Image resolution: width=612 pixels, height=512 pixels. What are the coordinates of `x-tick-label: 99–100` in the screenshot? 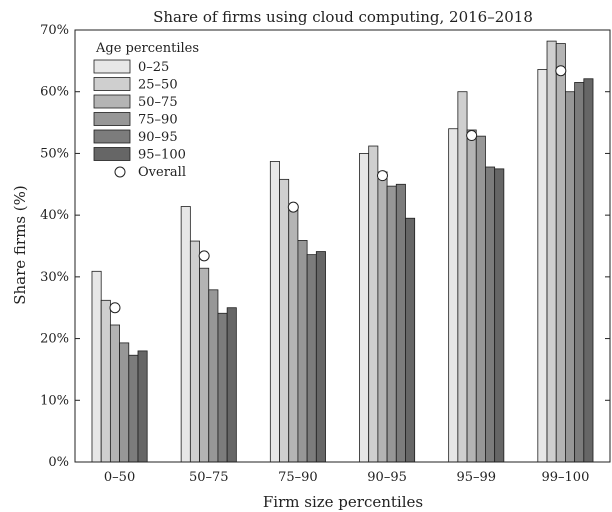 It's located at (565, 477).